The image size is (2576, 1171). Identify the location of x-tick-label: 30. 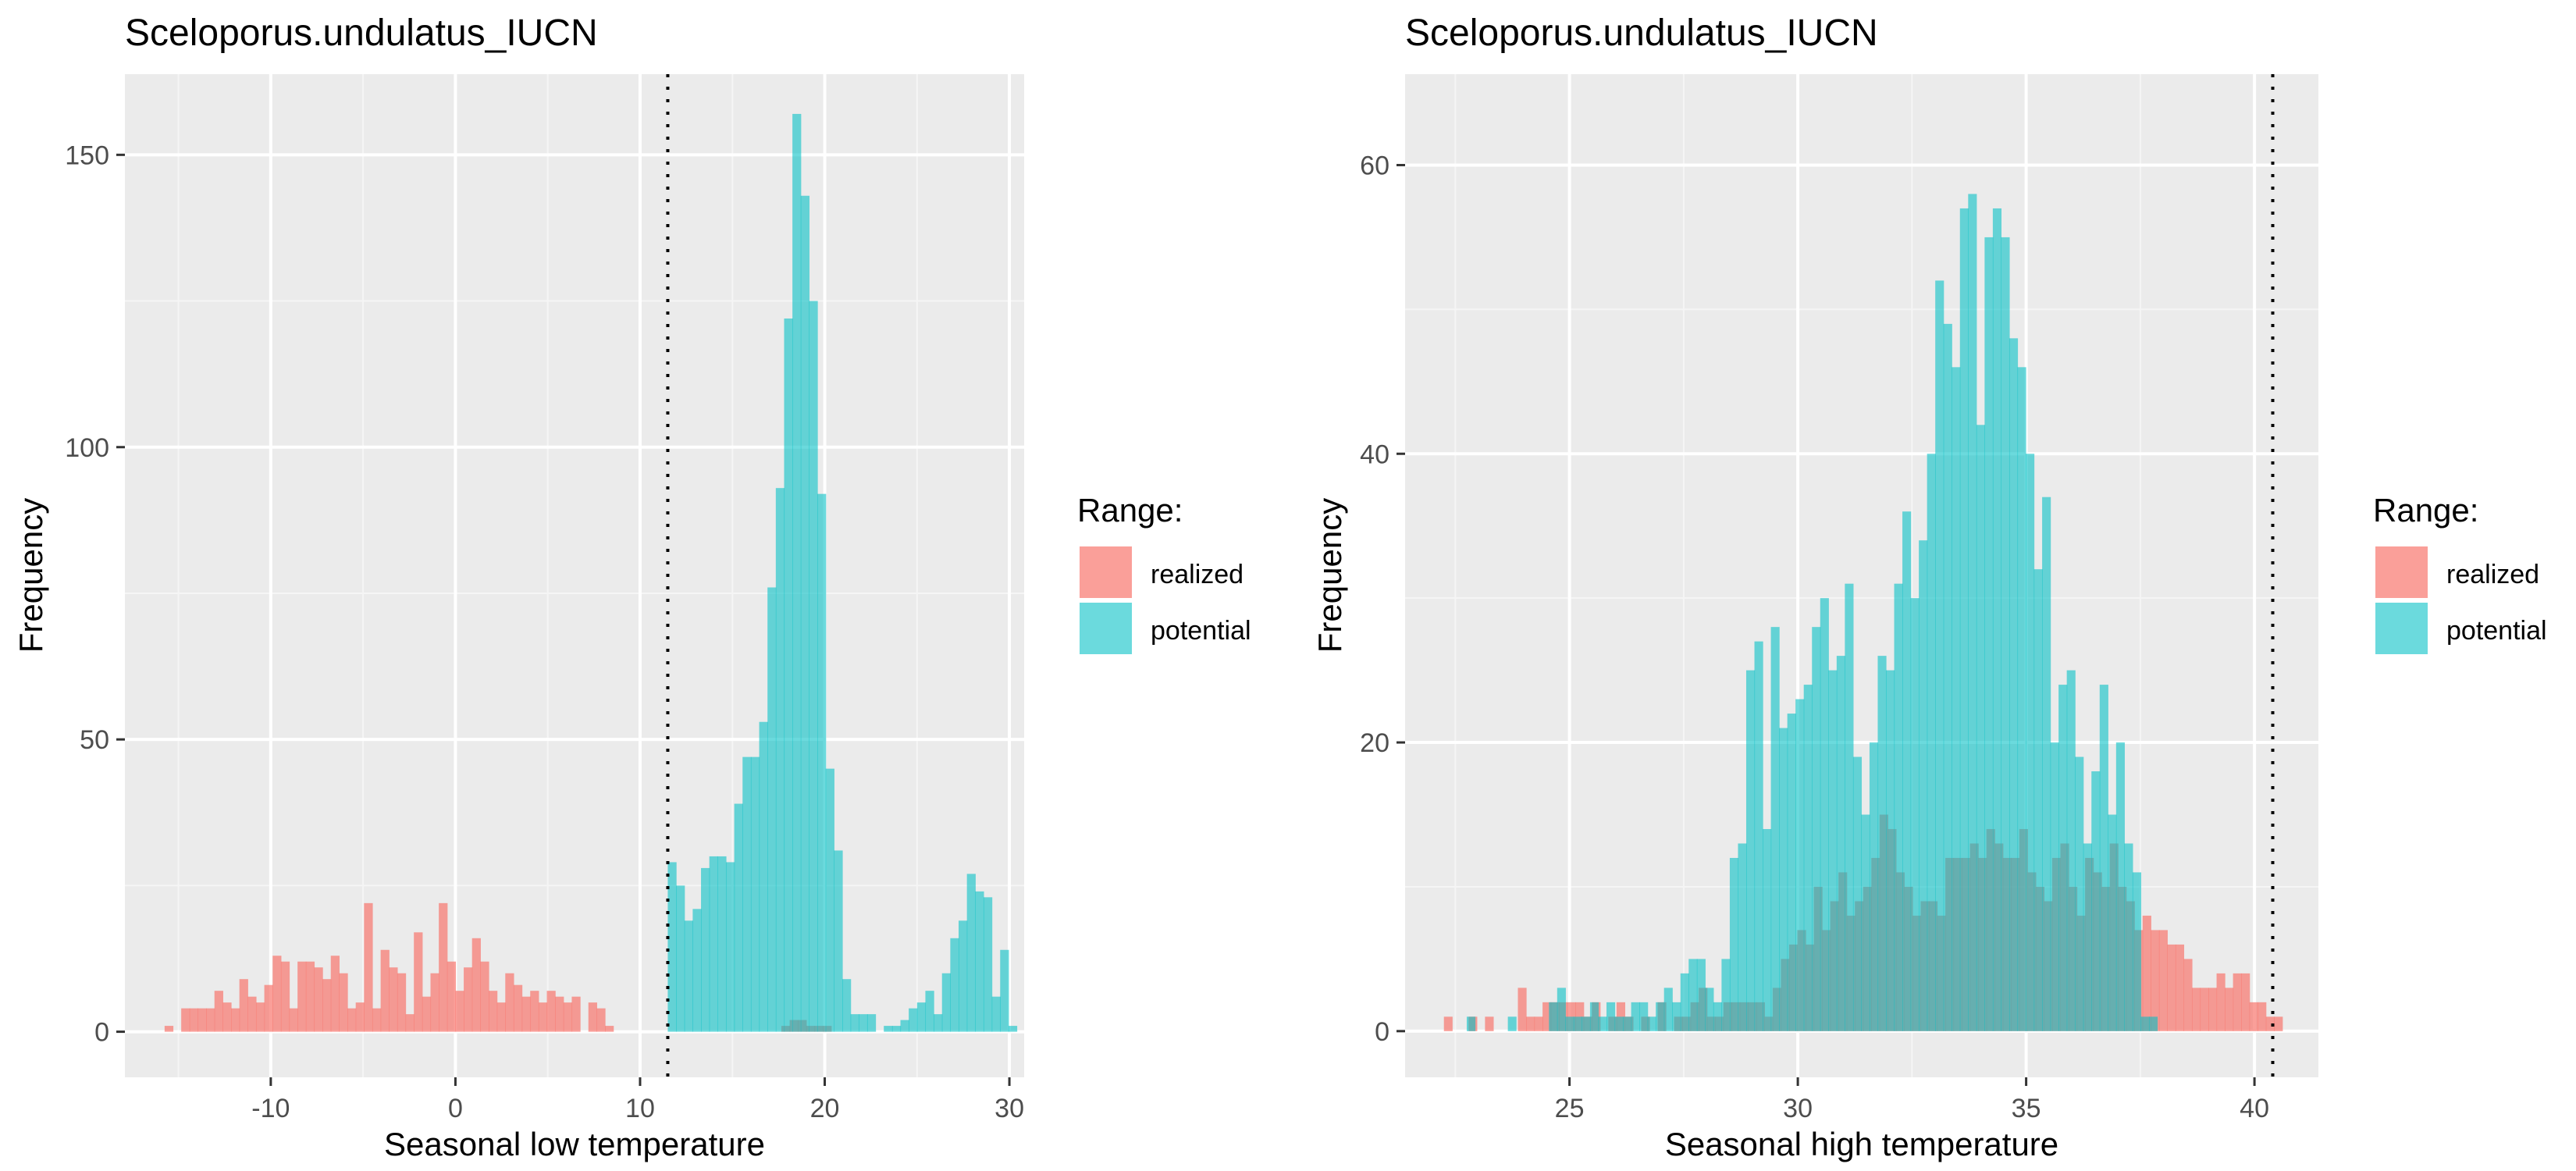
(1009, 1108).